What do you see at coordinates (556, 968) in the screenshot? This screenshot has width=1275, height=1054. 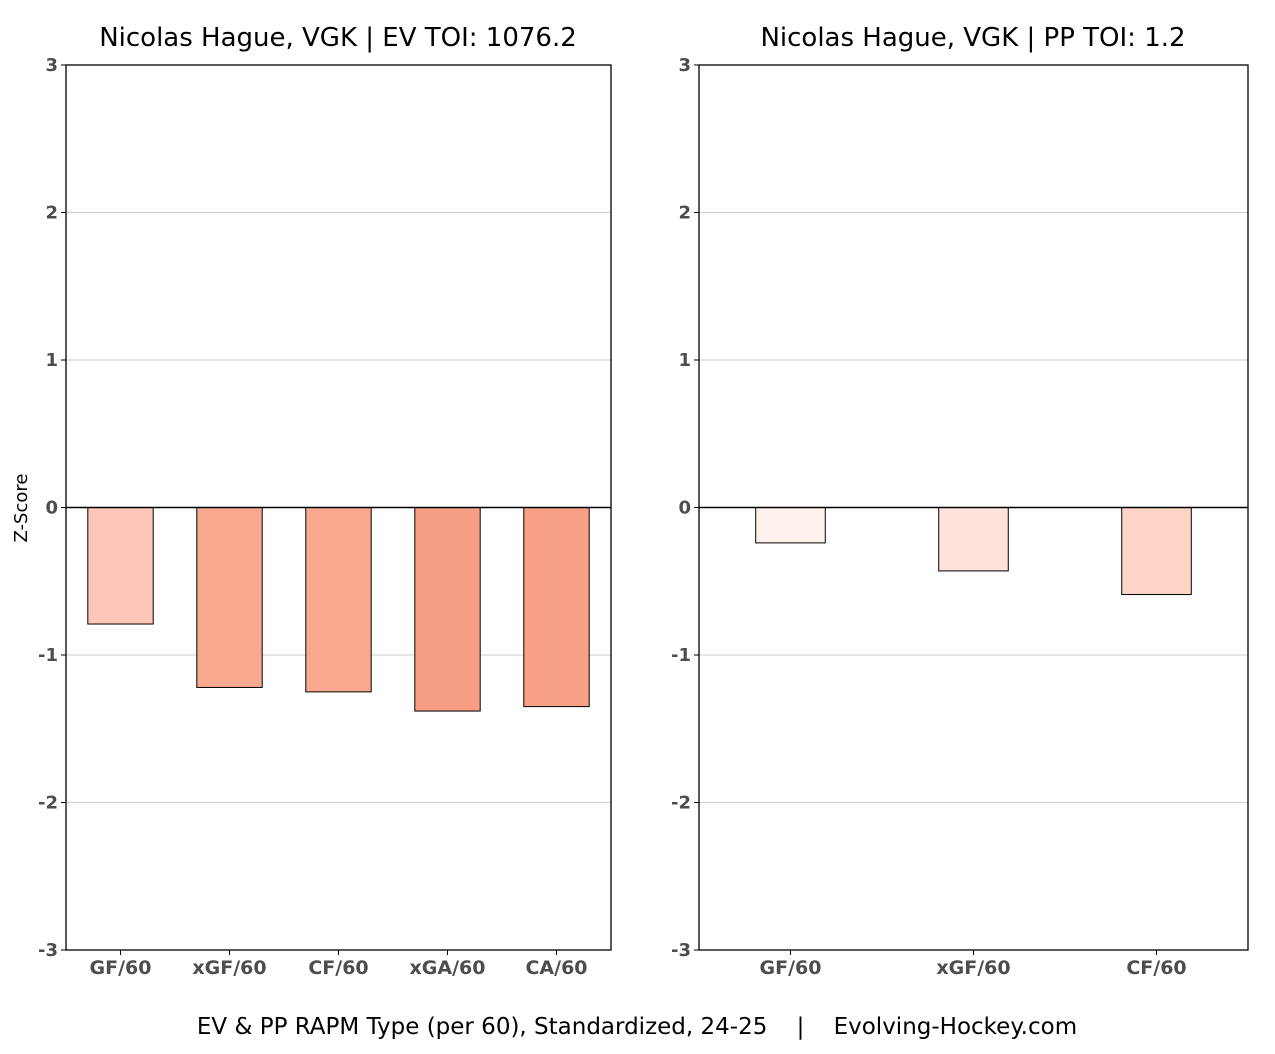 I see `ev-category-label: CA/60` at bounding box center [556, 968].